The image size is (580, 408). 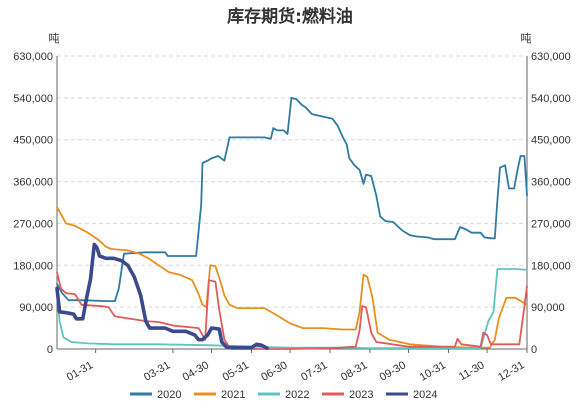 What do you see at coordinates (196, 371) in the screenshot?
I see `x-tick-label: 04-30` at bounding box center [196, 371].